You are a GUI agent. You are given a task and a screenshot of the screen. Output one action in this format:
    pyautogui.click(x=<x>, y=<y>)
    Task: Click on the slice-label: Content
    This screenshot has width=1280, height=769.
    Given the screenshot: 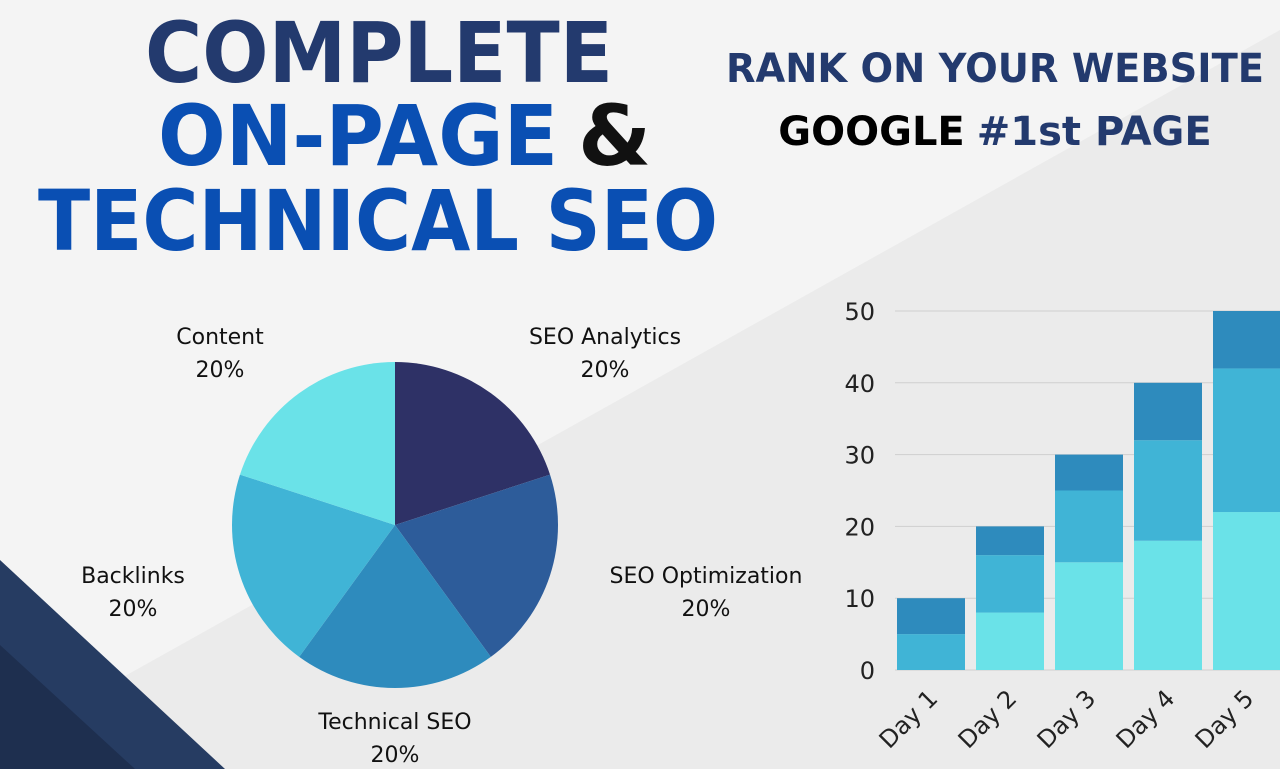 What is the action you would take?
    pyautogui.click(x=220, y=337)
    